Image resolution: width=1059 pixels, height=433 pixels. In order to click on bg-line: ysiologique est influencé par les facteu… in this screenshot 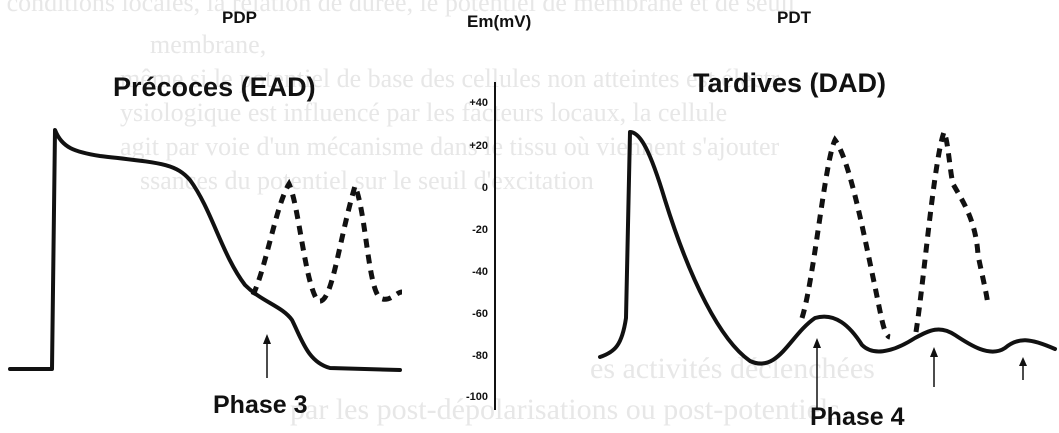, I will do `click(424, 112)`.